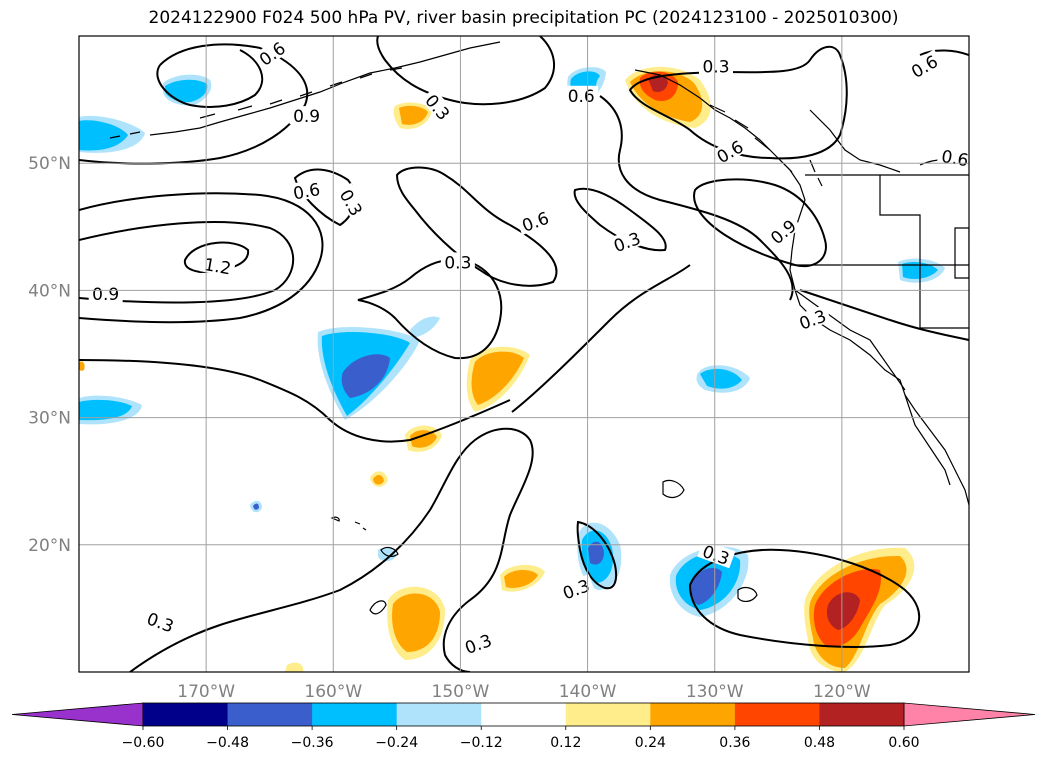 The image size is (1047, 765). Describe the element at coordinates (588, 692) in the screenshot. I see `lon-tick-label: 140°W` at that location.